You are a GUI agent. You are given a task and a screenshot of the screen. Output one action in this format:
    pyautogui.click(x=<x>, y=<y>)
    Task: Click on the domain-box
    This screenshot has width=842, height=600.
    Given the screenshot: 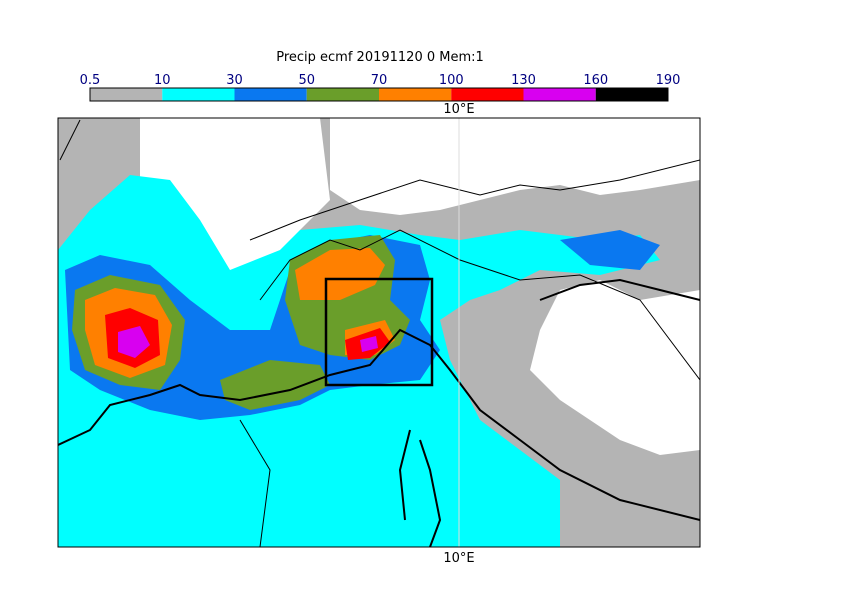 What is the action you would take?
    pyautogui.click(x=379, y=332)
    